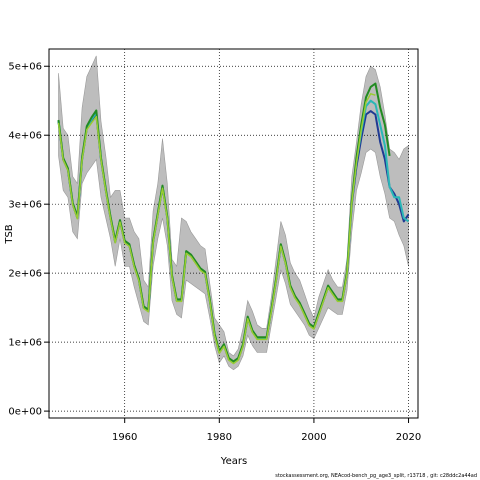 This screenshot has height=480, width=480. Describe the element at coordinates (25, 343) in the screenshot. I see `y-tick-label: 1e+06` at that location.